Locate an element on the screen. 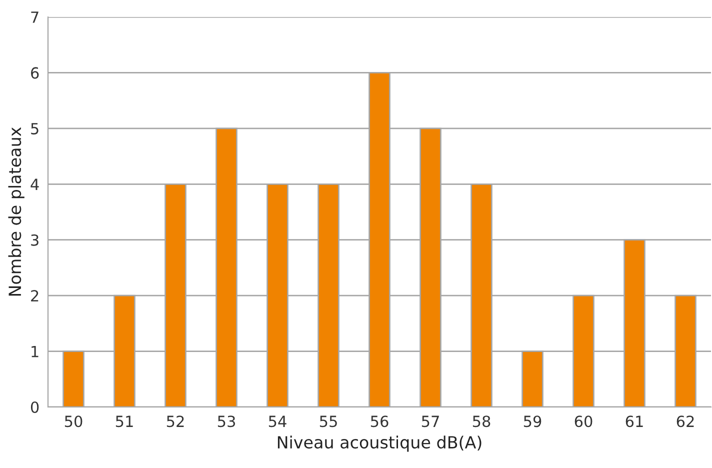 This screenshot has height=468, width=712. y-tick-label: 5 is located at coordinates (34, 128).